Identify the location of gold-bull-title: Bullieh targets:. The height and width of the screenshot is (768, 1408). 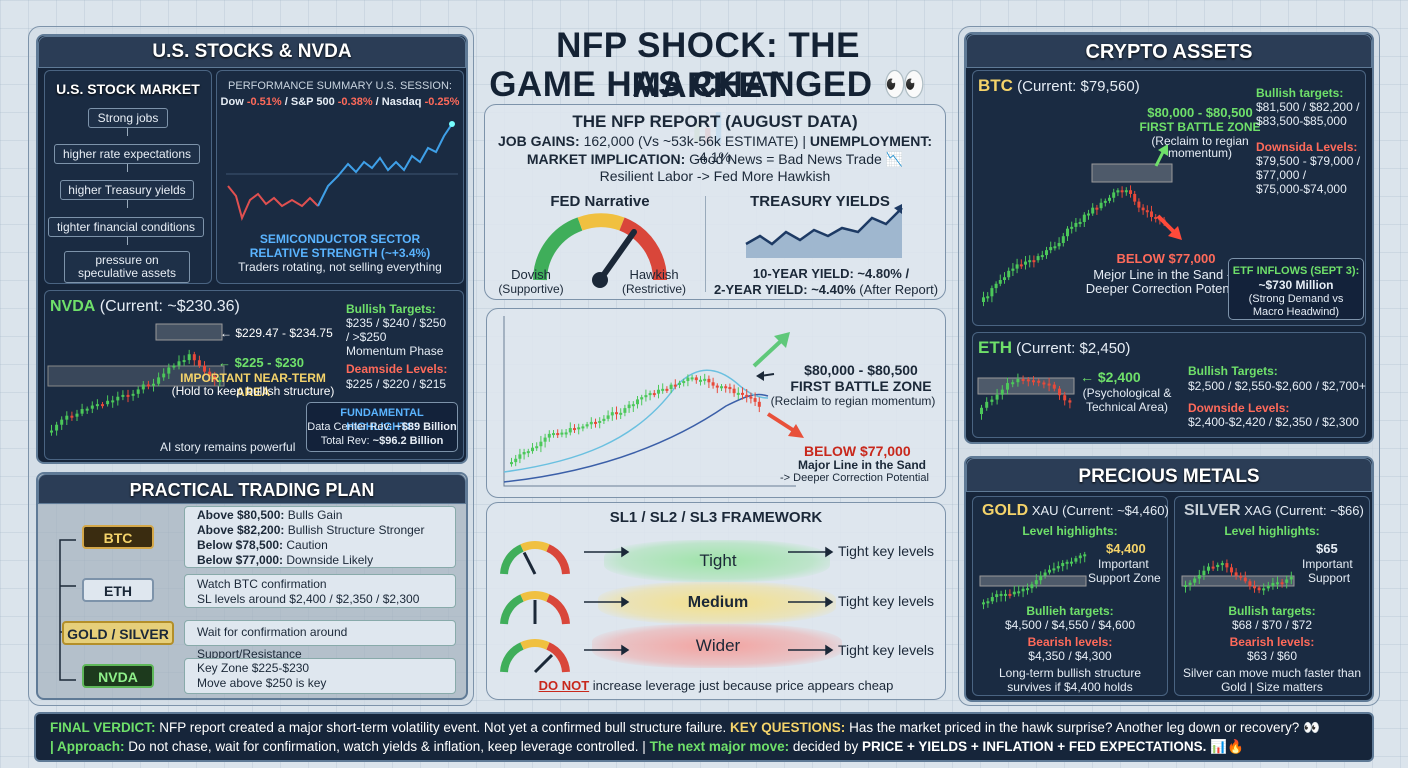
(1070, 611).